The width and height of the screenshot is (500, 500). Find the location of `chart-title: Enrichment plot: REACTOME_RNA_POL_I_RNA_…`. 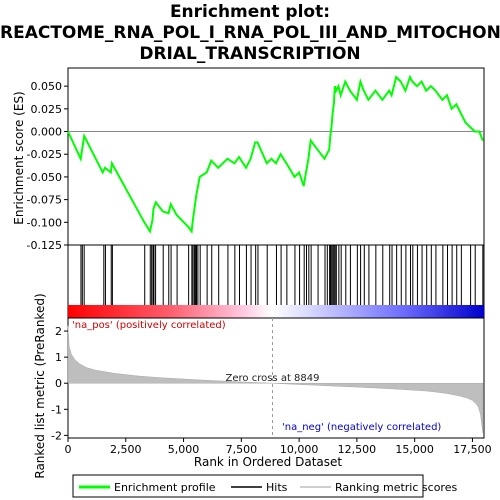

chart-title: Enrichment plot: REACTOME_RNA_POL_I_RNA_… is located at coordinates (250, 33).